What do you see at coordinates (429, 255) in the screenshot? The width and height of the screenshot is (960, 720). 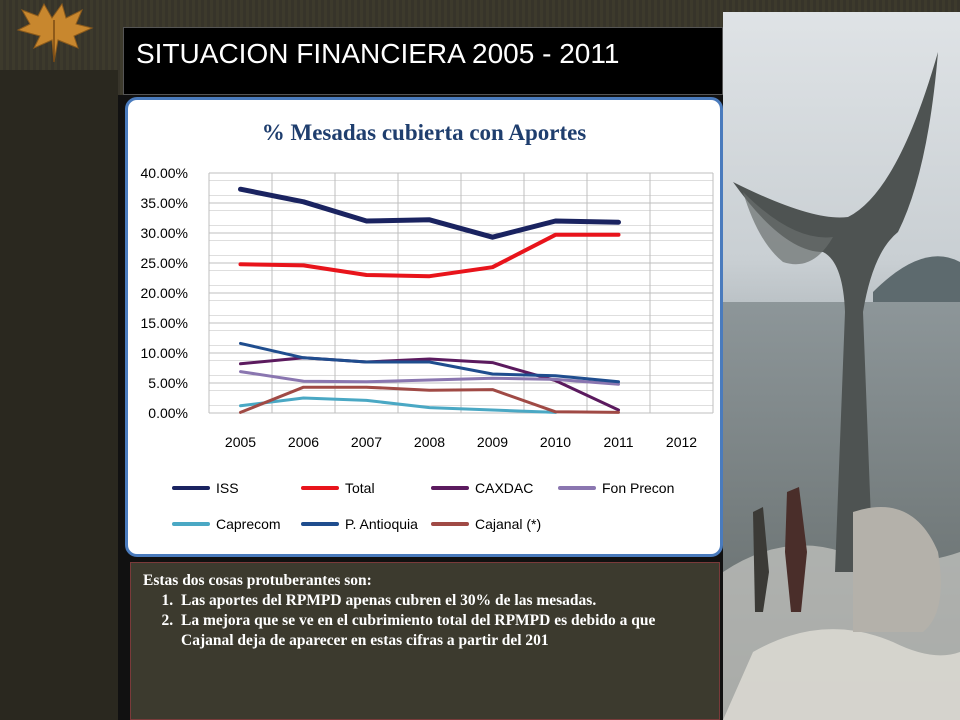 I see `series-line-total` at bounding box center [429, 255].